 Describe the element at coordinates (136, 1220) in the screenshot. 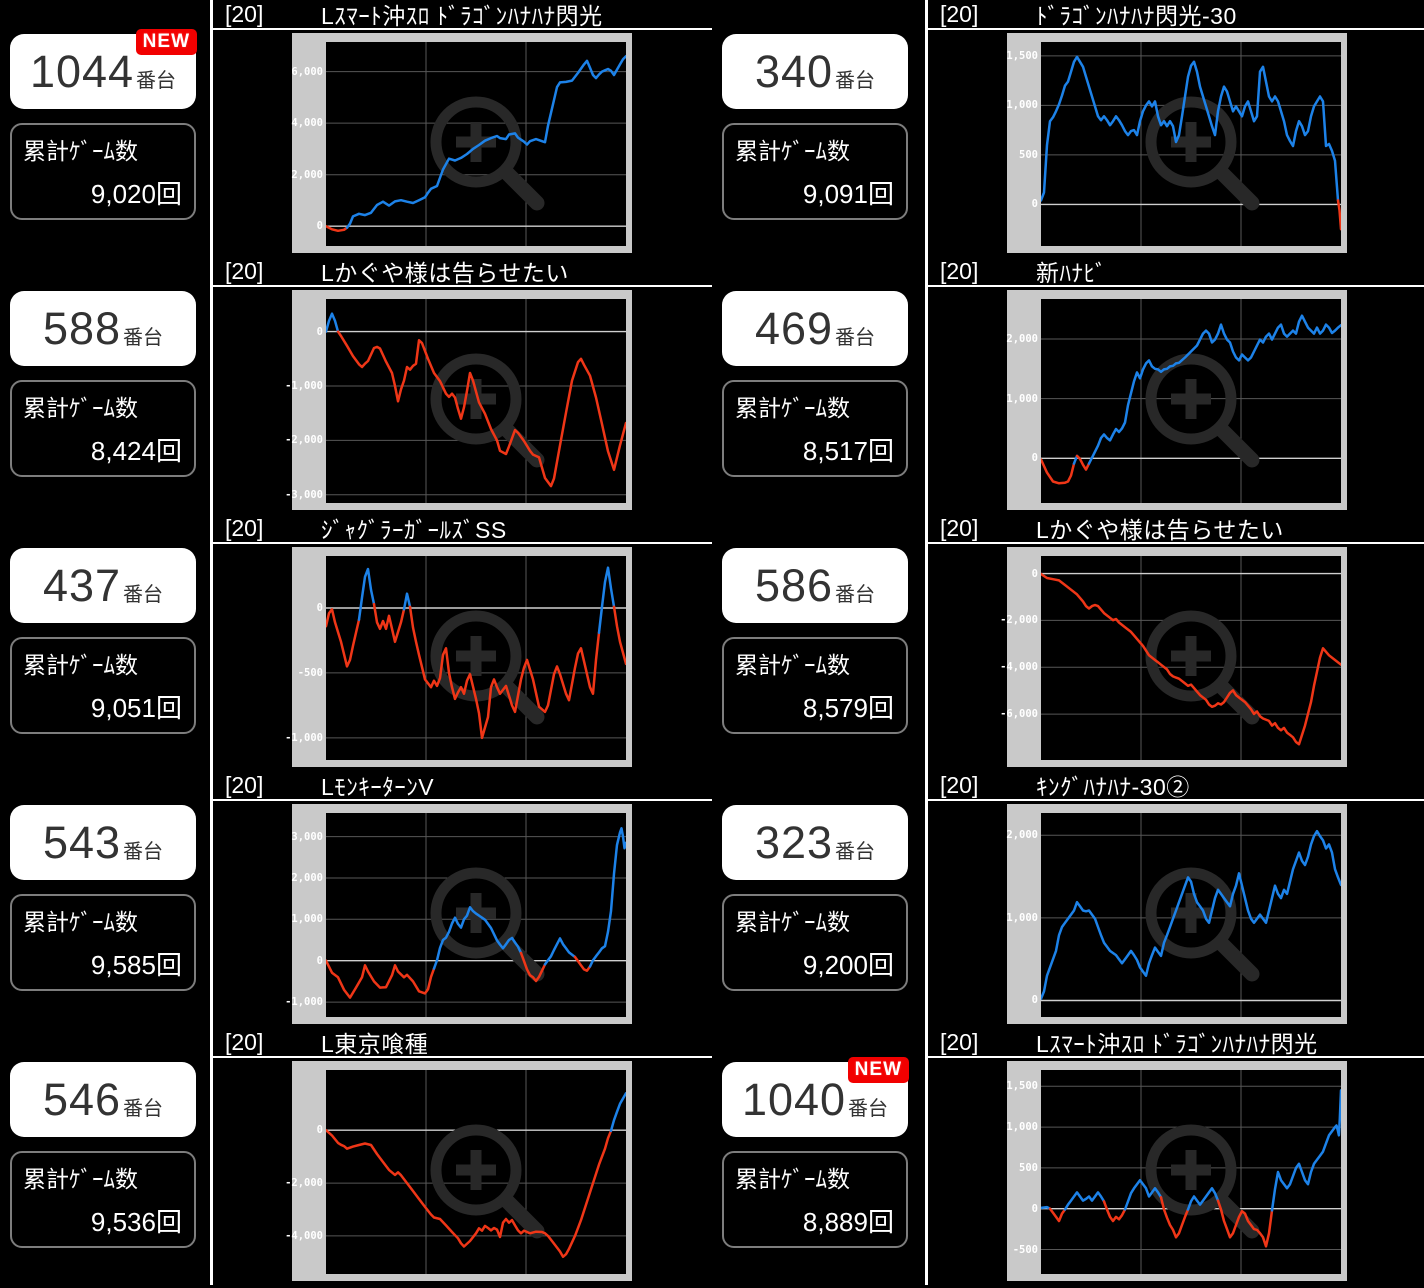

I see `total-games-value: 9,536回` at that location.